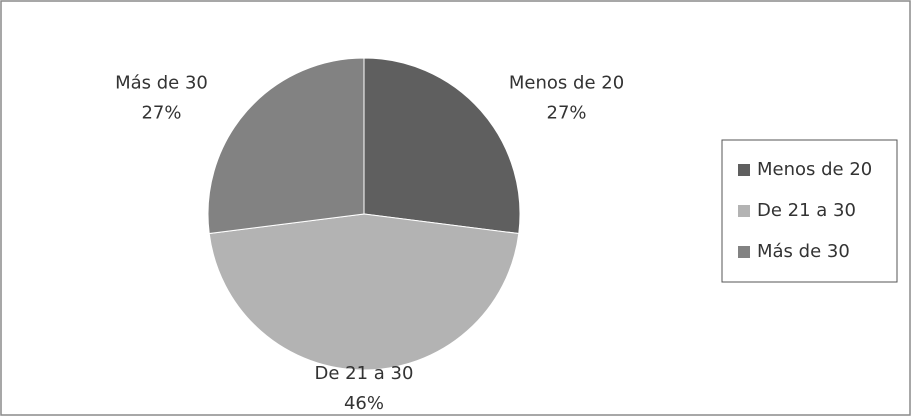 The image size is (911, 416). What do you see at coordinates (161, 82) in the screenshot?
I see `data-label-category: Más de 30` at bounding box center [161, 82].